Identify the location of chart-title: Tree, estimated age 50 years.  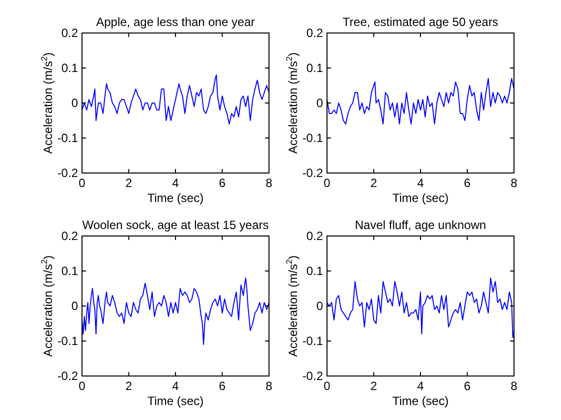
(420, 22).